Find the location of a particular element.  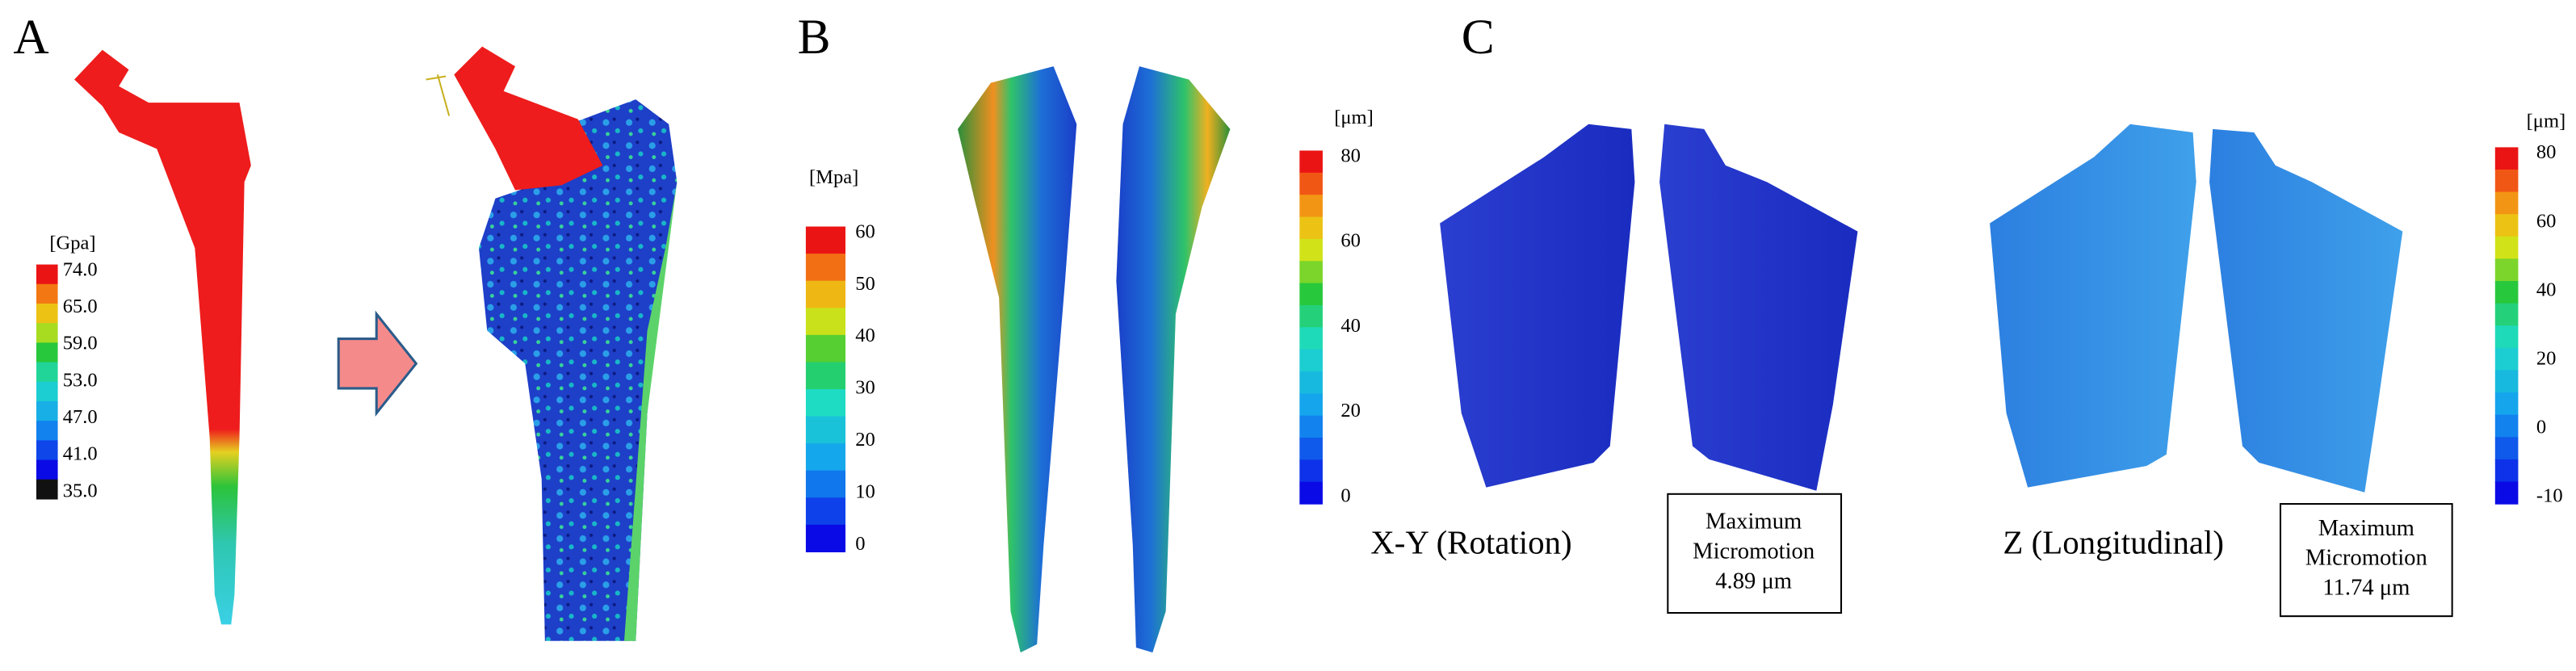

colorbar-tick-label: 59.0 is located at coordinates (80, 343).